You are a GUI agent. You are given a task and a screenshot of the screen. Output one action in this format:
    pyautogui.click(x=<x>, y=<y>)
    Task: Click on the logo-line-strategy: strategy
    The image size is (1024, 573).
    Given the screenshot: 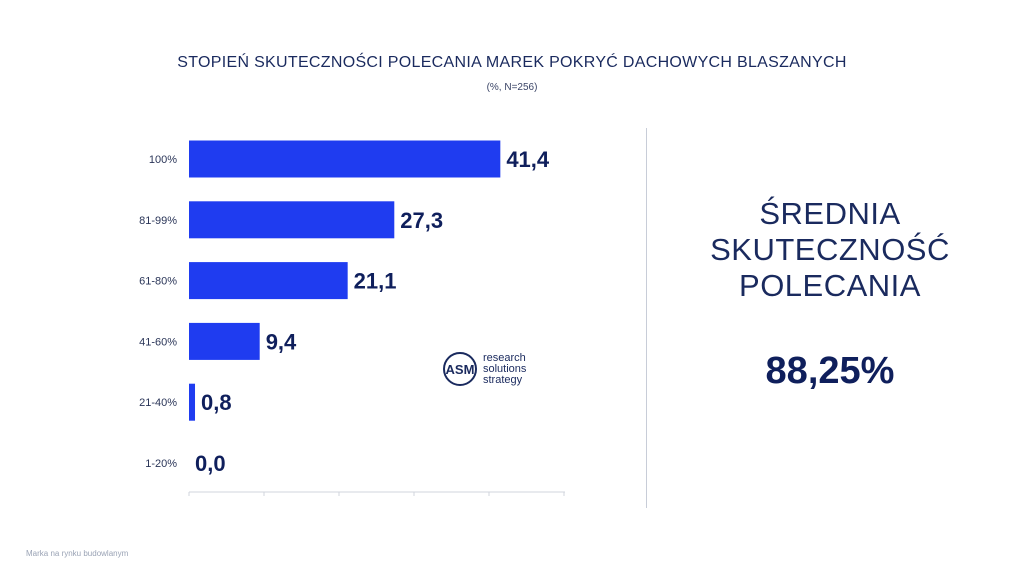 What is the action you would take?
    pyautogui.click(x=503, y=379)
    